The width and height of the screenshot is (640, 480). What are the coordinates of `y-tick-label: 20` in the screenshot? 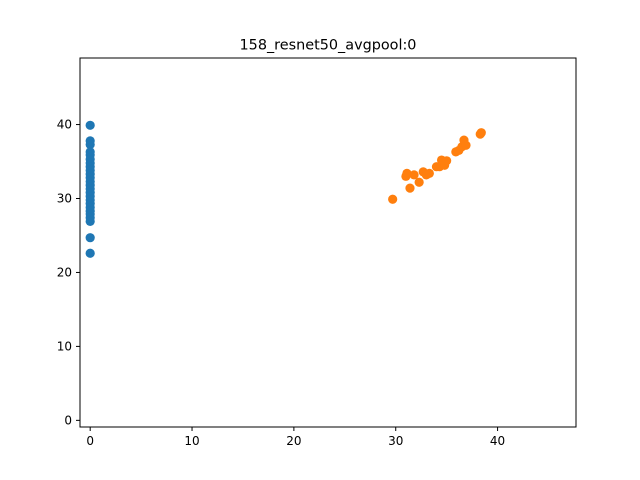 It's located at (64, 272).